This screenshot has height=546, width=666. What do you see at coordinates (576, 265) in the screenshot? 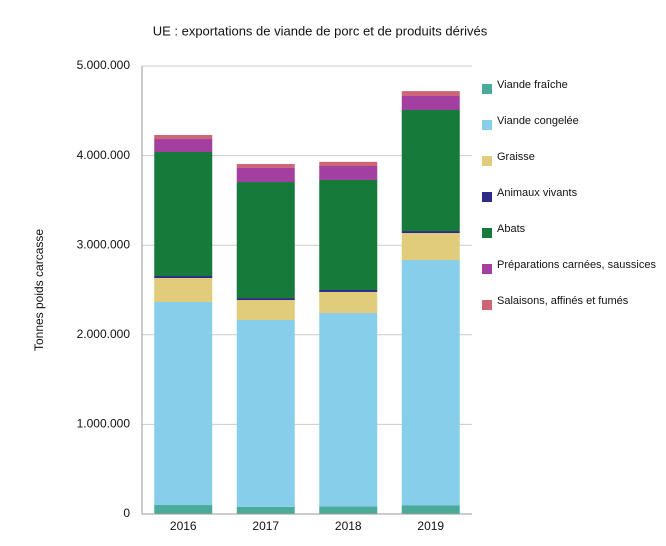
I see `legend-label: Préparations carnées, saussices` at bounding box center [576, 265].